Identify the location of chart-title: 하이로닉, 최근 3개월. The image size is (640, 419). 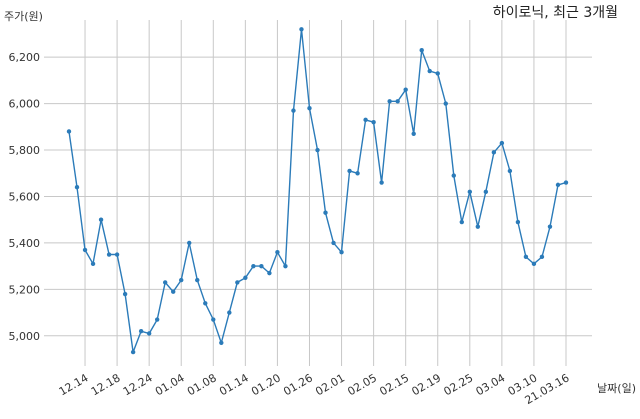
(555, 13).